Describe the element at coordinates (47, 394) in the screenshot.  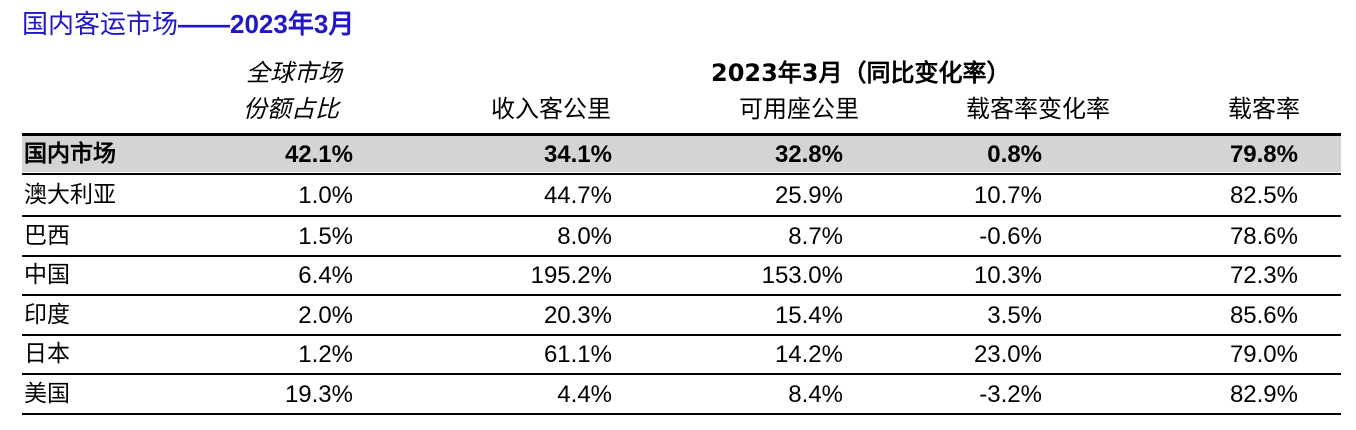
I see `row-name: 美国` at that location.